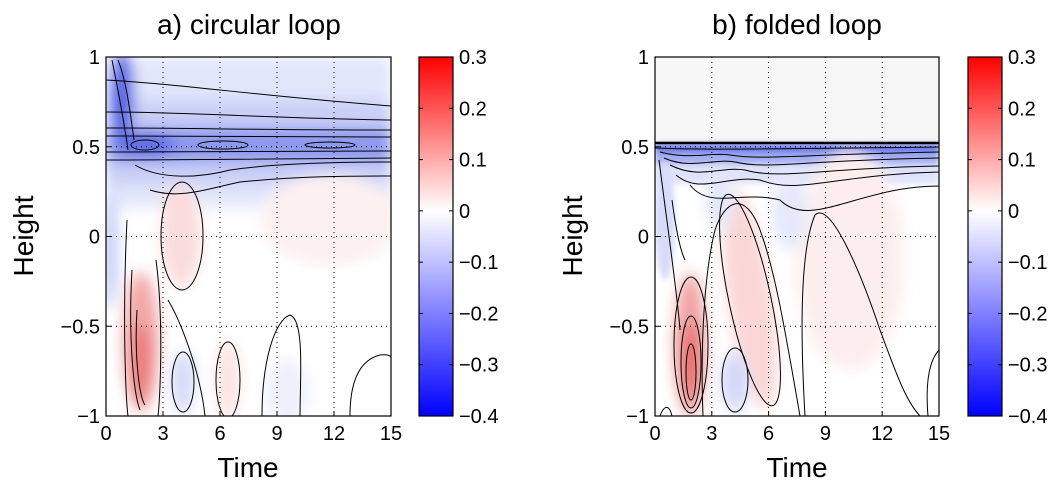 The image size is (1063, 486). What do you see at coordinates (572, 235) in the screenshot?
I see `panel-b-ylabel: Height` at bounding box center [572, 235].